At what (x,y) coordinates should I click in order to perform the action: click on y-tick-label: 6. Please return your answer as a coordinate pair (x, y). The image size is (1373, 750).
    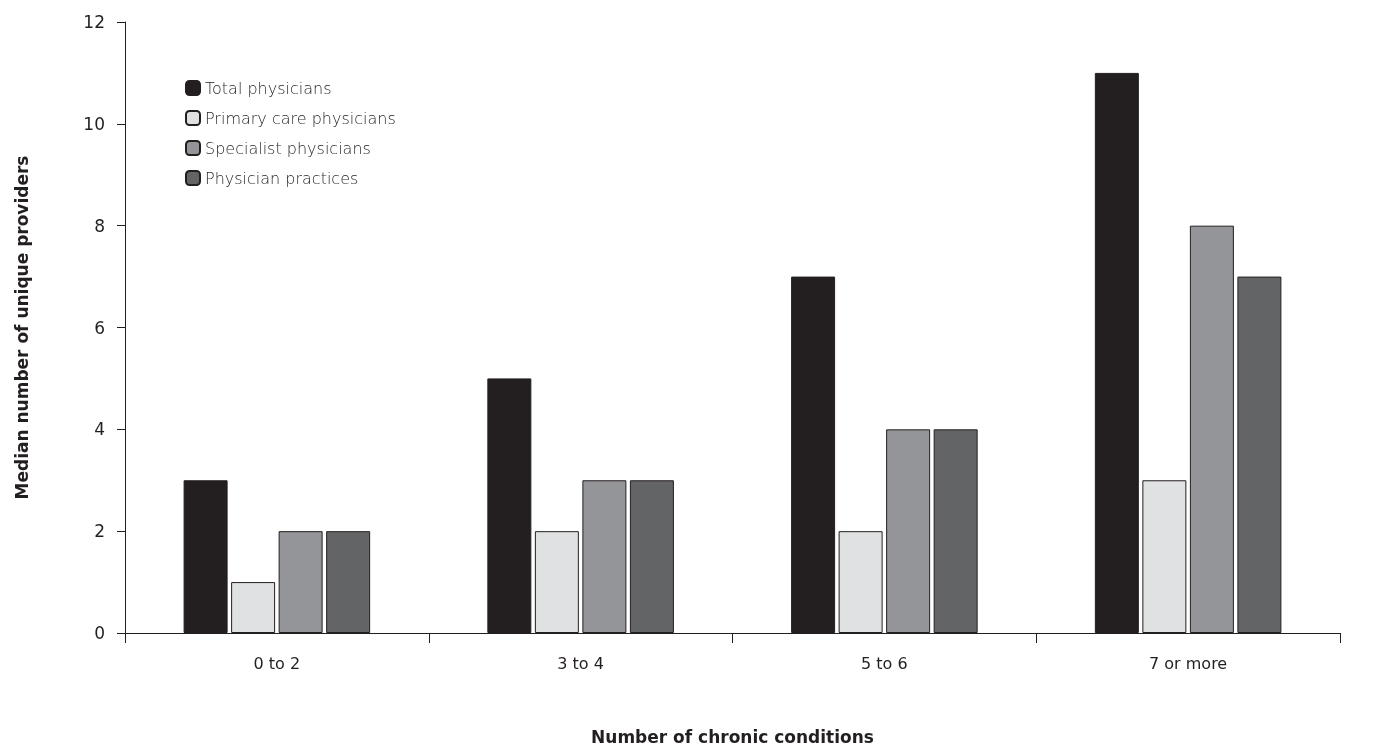
    Looking at the image, I should click on (99, 327).